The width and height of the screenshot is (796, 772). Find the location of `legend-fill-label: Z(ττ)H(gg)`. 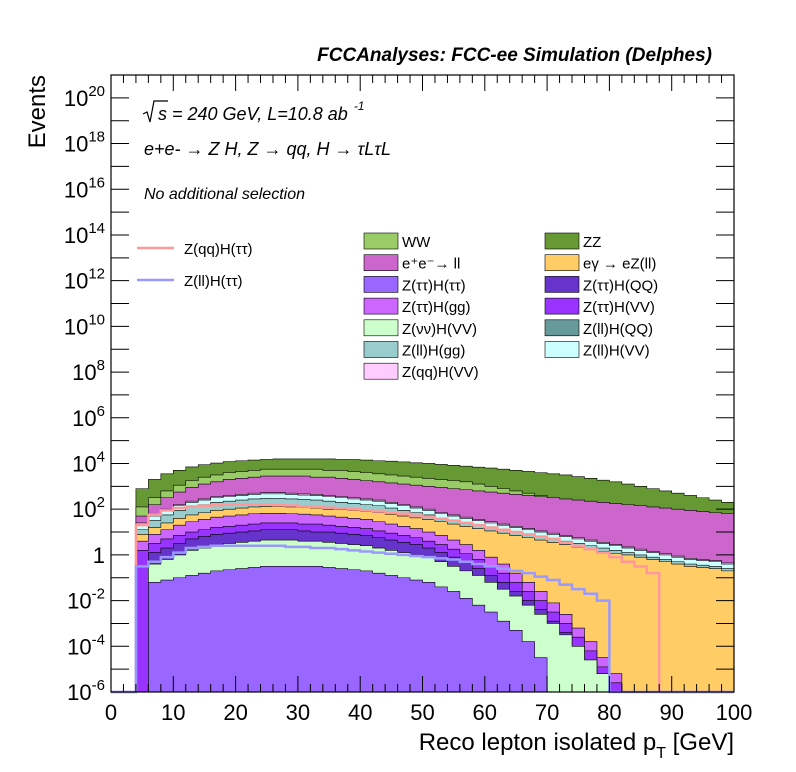

legend-fill-label: Z(ττ)H(gg) is located at coordinates (436, 307).